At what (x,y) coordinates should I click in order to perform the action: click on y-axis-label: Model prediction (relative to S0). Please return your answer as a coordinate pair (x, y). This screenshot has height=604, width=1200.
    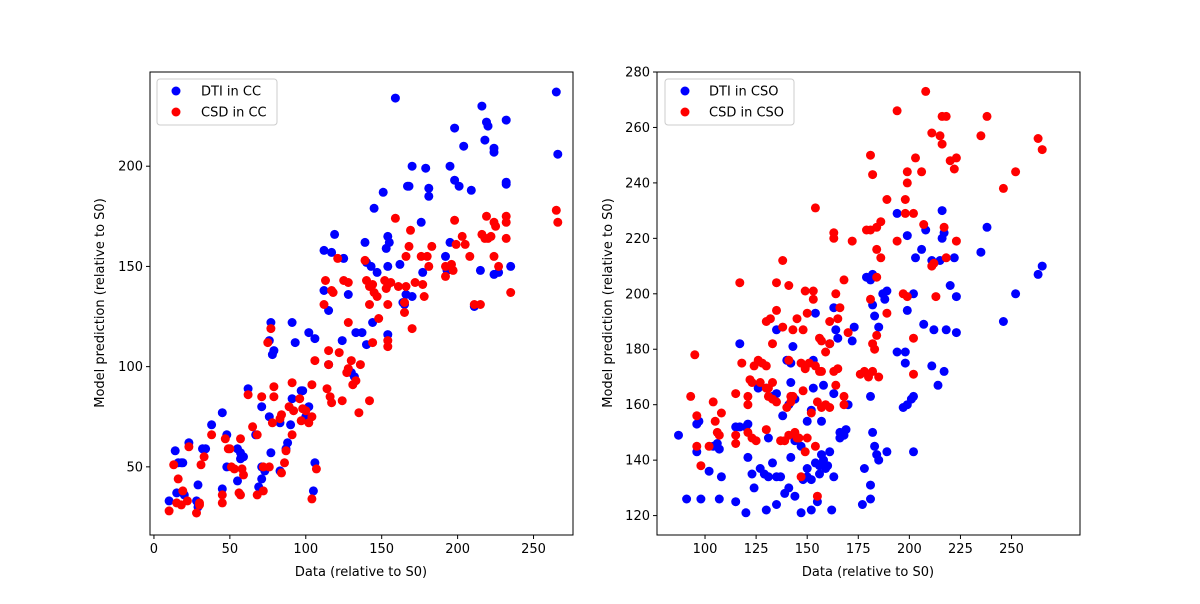
    Looking at the image, I should click on (608, 303).